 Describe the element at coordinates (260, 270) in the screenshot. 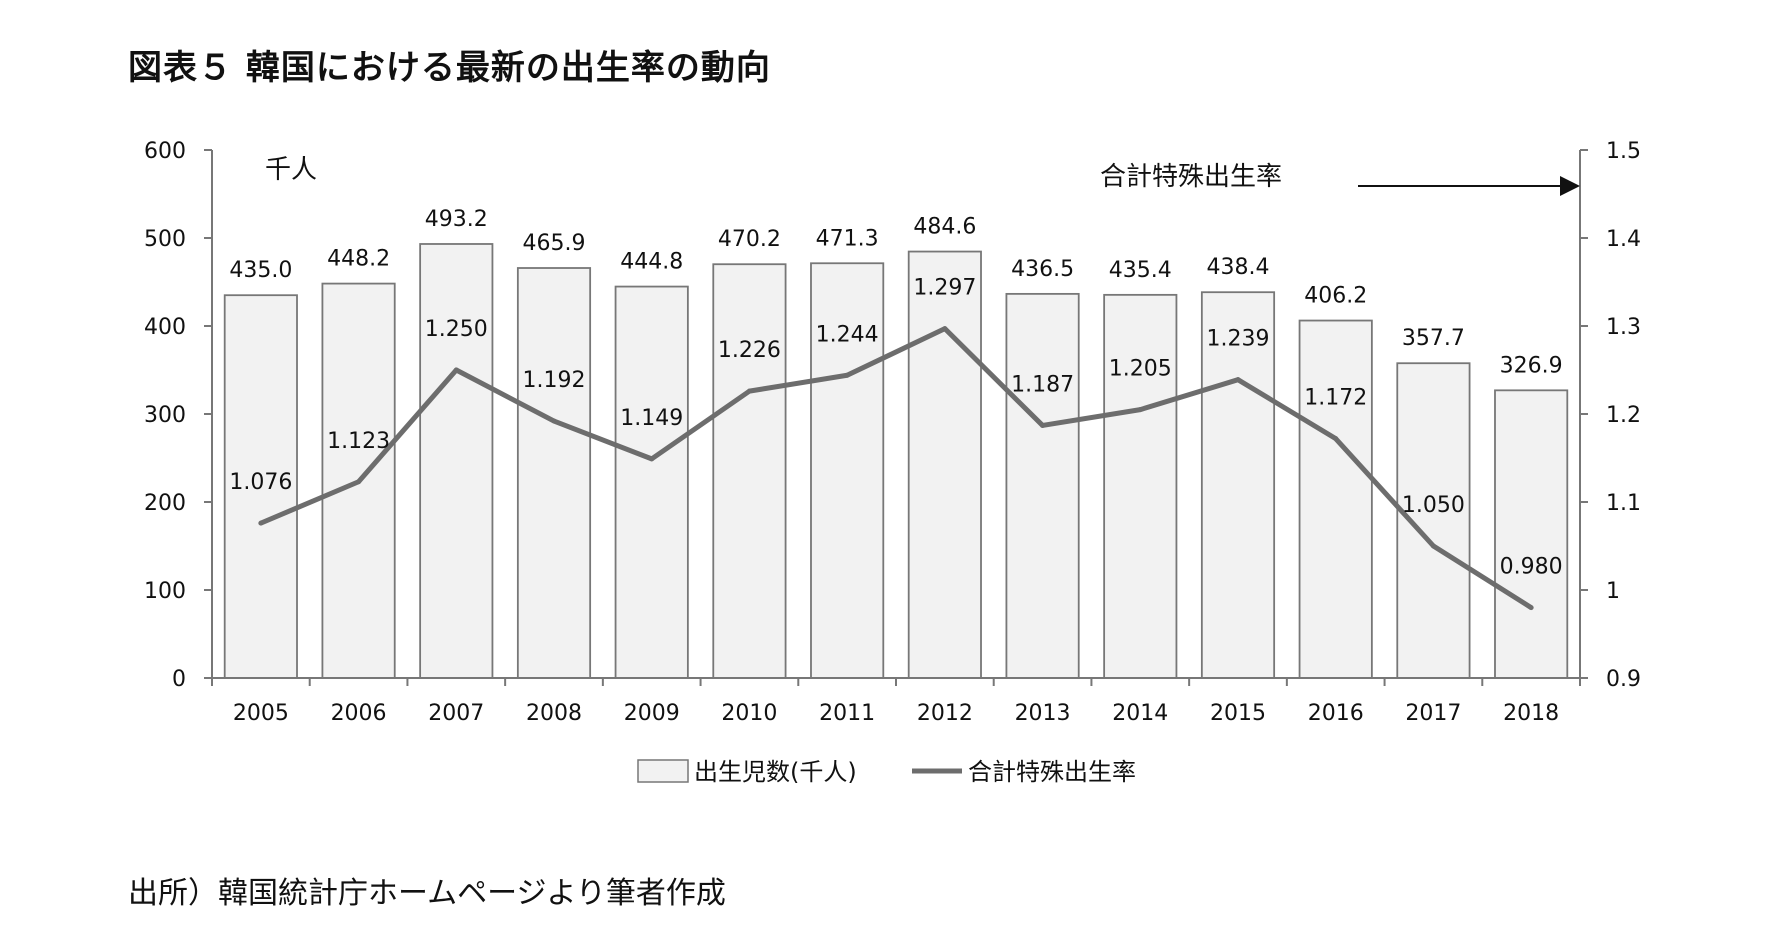

I see `bar-data-label: 435.0` at that location.